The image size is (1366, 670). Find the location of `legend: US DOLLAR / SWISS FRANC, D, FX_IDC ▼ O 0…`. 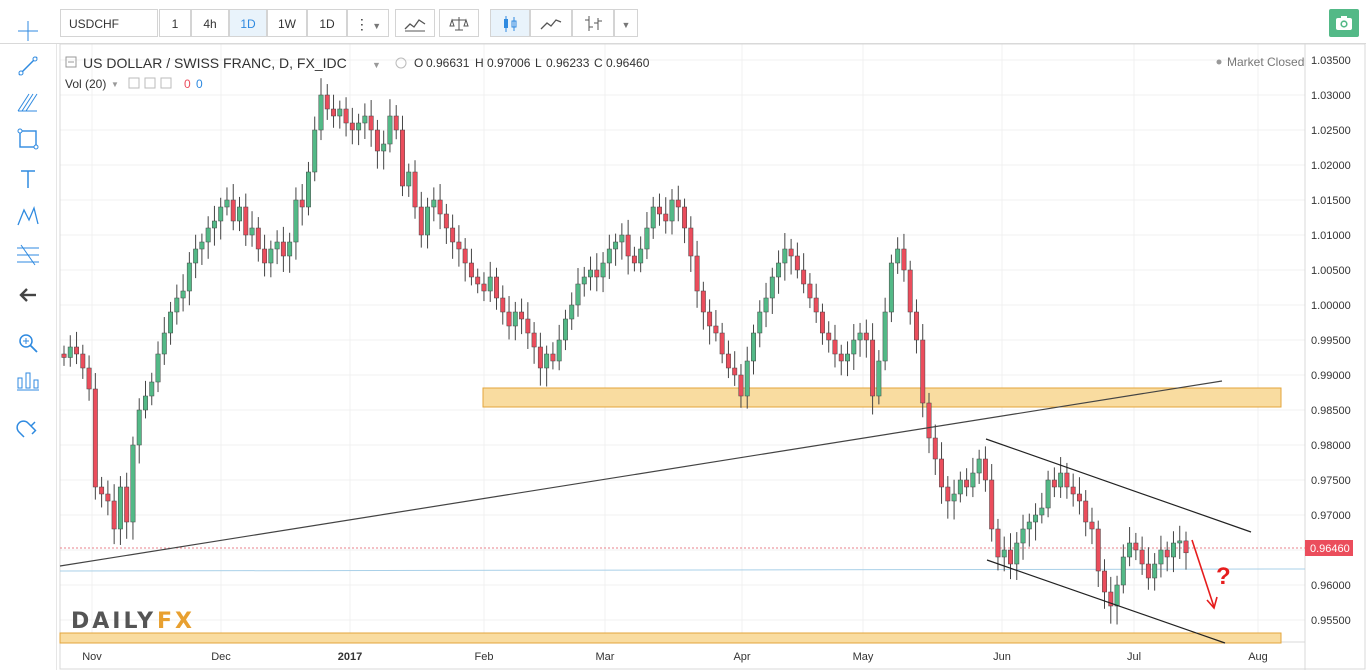

legend: US DOLLAR / SWISS FRANC, D, FX_IDC ▼ O 0… is located at coordinates (684, 73).